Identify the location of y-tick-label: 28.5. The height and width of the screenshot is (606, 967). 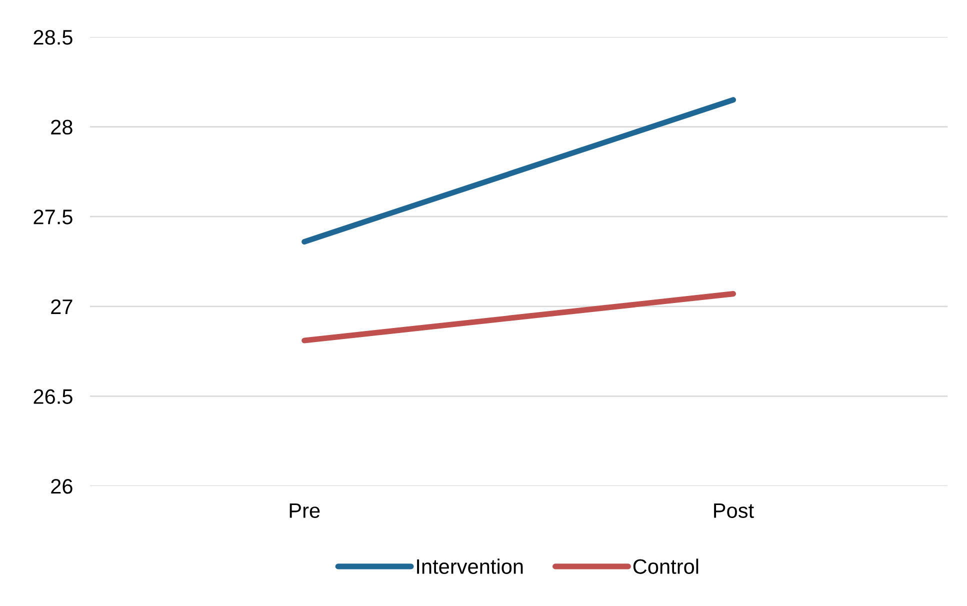
(53, 37).